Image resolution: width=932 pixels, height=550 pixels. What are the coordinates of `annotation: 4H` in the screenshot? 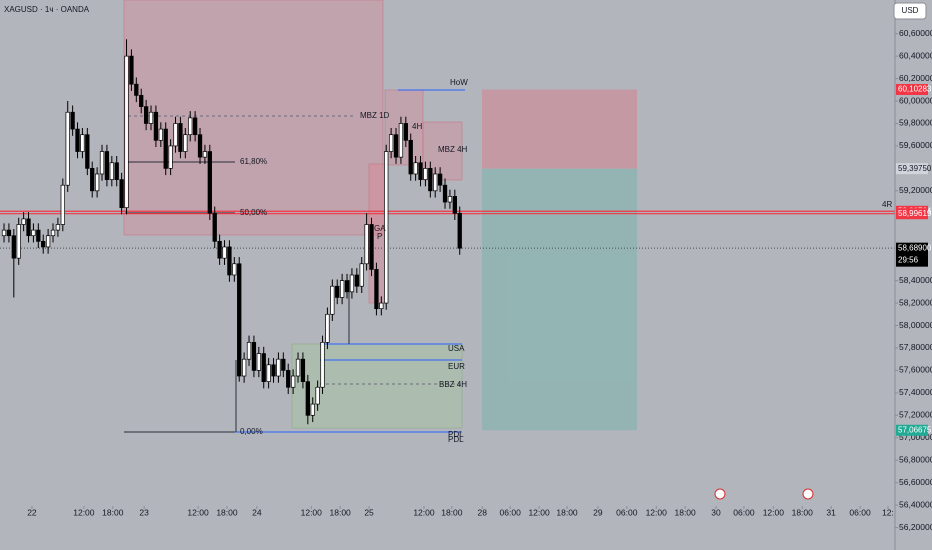 It's located at (417, 126).